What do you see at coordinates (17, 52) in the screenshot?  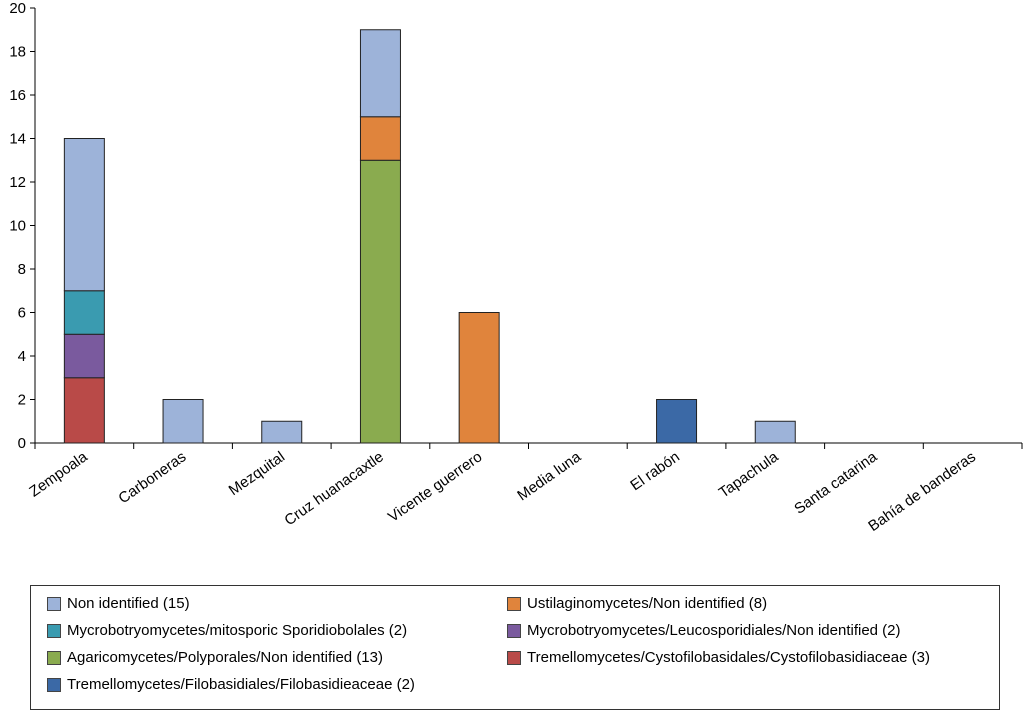 I see `y-tick-label: 18` at bounding box center [17, 52].